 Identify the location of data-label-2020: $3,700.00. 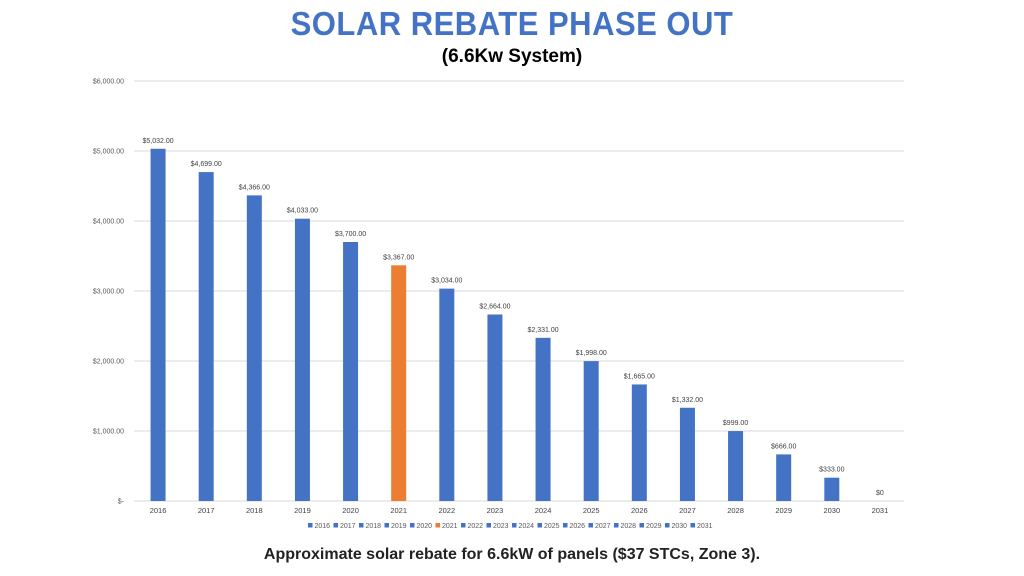
(350, 234).